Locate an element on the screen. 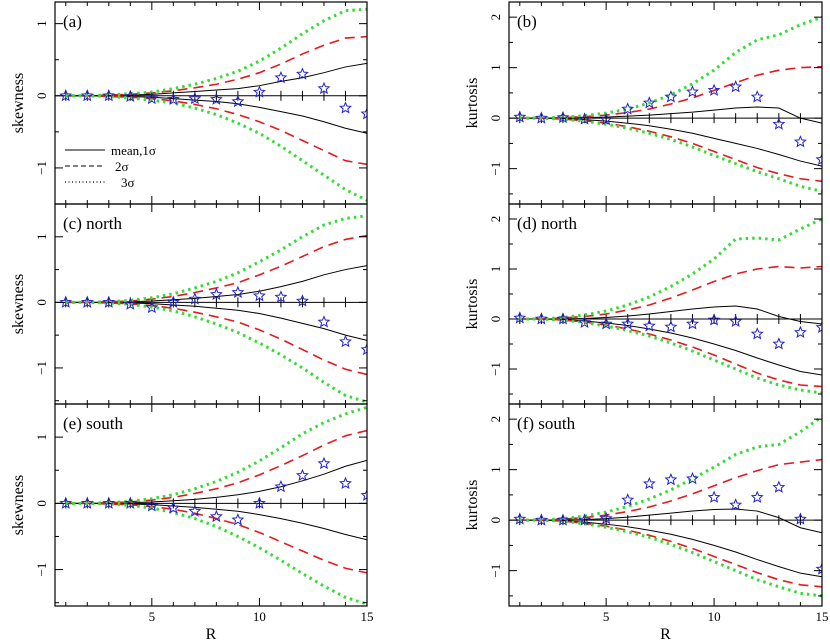 This screenshot has width=830, height=640. panel-2: −1 0 1 2 kurtosis (b) is located at coordinates (643, 103).